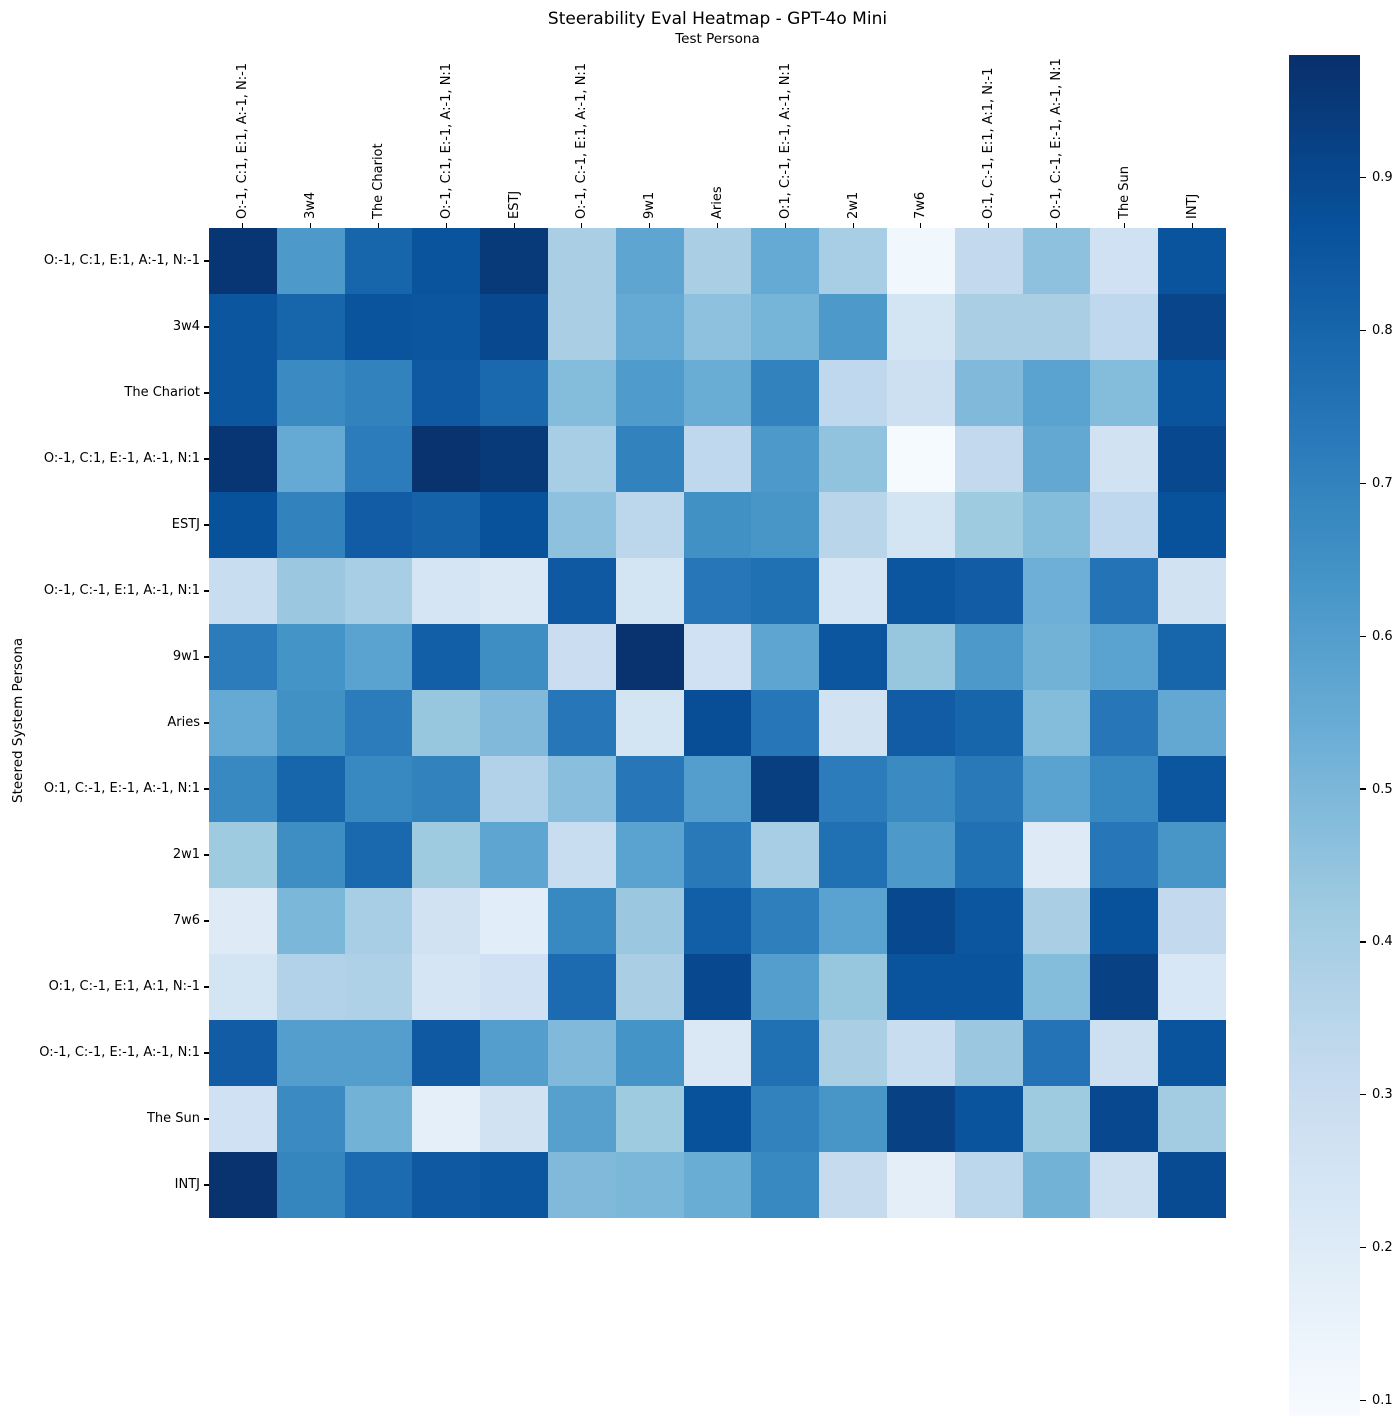  I want to click on y-tick-label: INTJ, so click(187, 1184).